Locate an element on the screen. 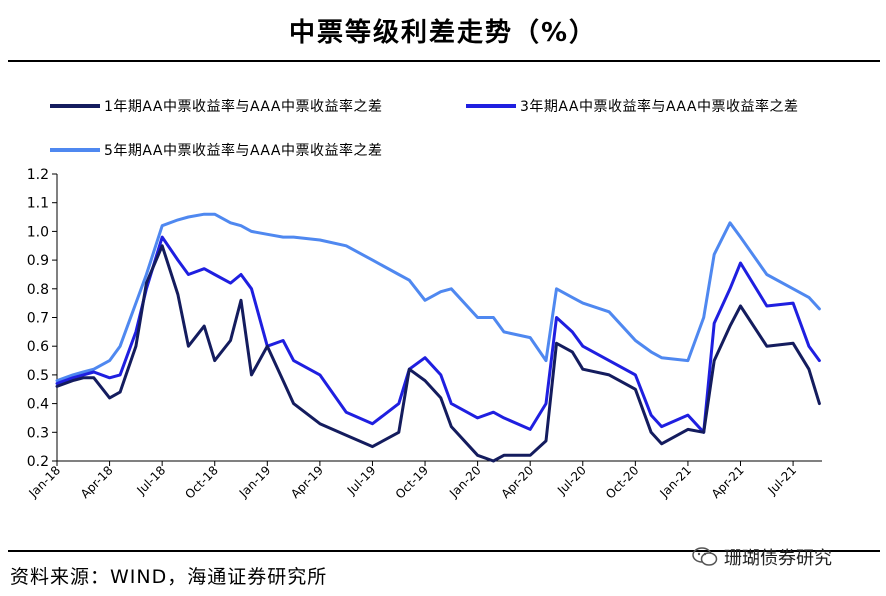 This screenshot has height=596, width=886. y-tick-label: 1.1 is located at coordinates (38, 204).